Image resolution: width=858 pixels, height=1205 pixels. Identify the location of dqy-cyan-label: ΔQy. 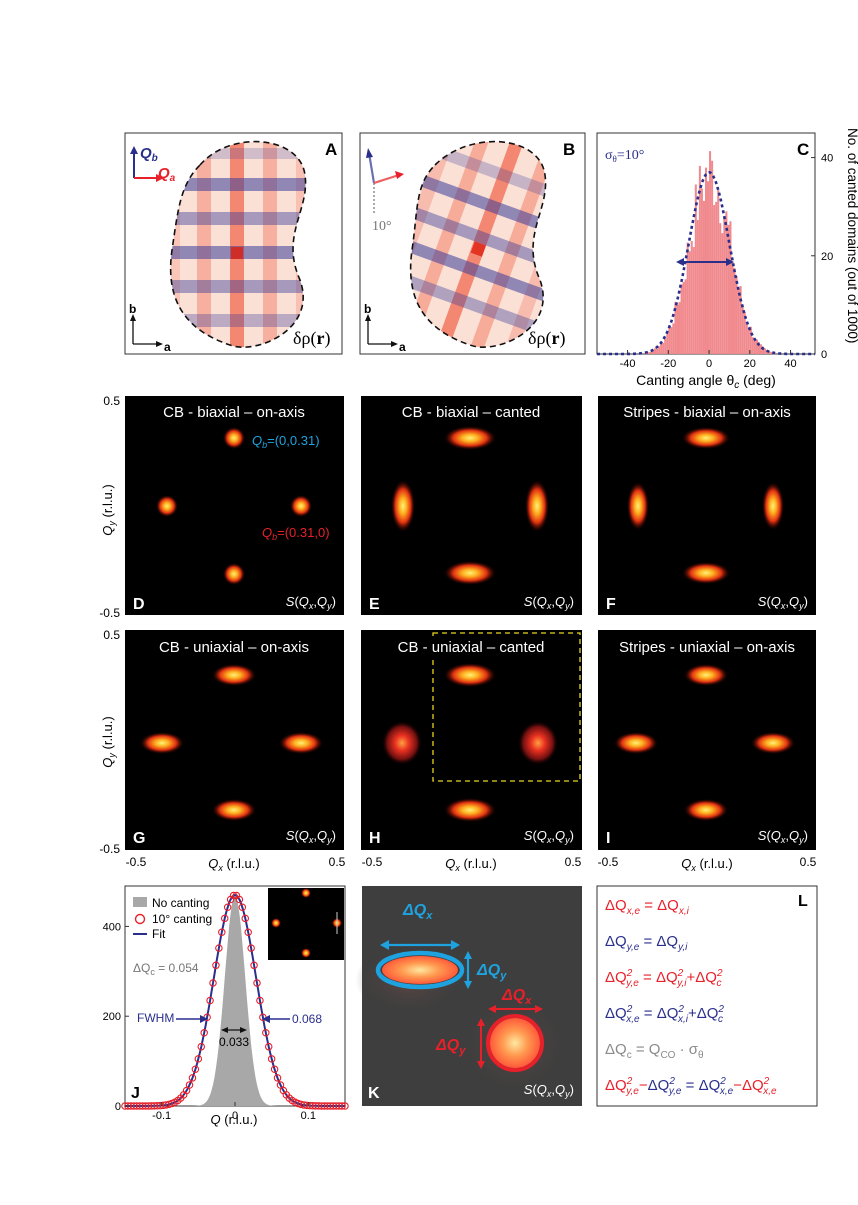
(491, 972).